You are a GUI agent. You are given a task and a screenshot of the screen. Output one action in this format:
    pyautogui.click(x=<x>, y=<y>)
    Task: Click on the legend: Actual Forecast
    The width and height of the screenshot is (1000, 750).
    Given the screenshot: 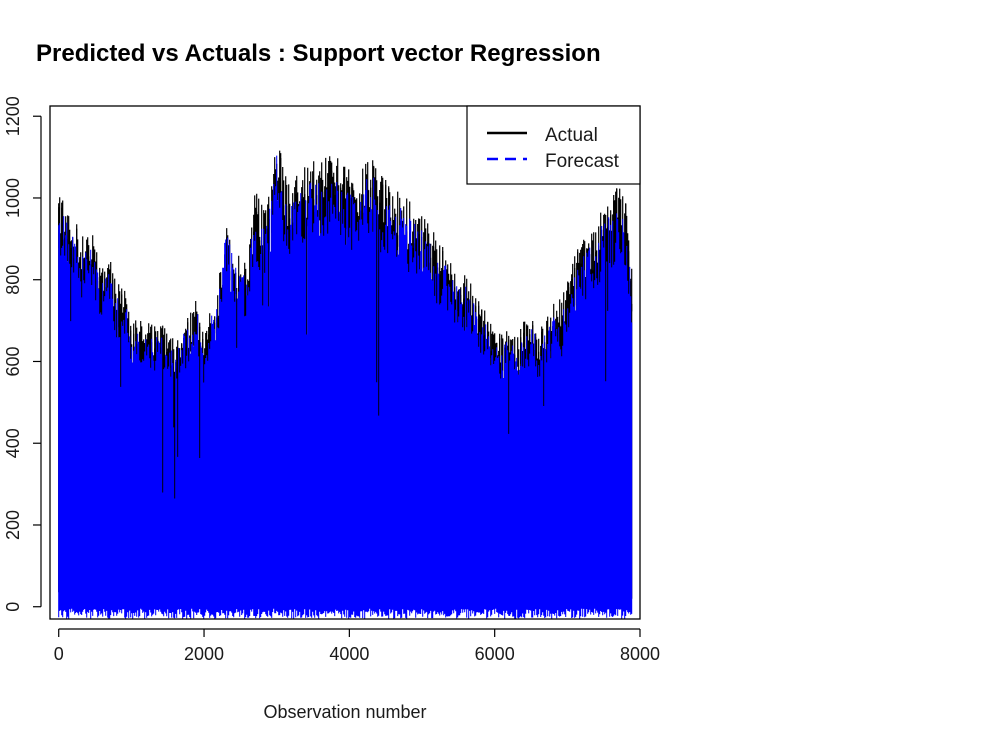 What is the action you would take?
    pyautogui.click(x=553, y=145)
    